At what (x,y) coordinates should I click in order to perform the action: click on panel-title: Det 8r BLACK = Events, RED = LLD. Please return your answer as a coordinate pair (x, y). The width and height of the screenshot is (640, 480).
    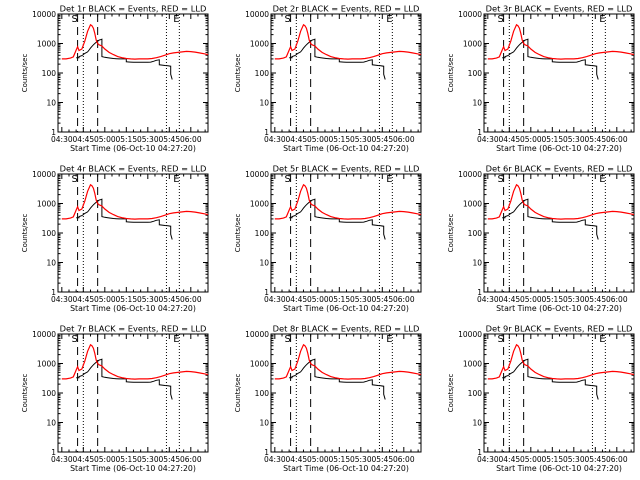
    Looking at the image, I should click on (346, 329).